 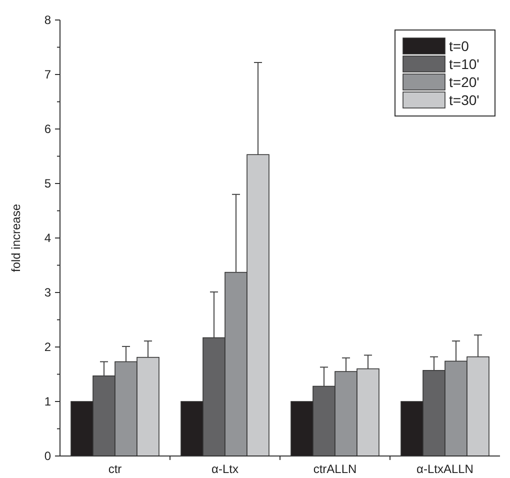 I want to click on legend-label: t=20', so click(x=464, y=82).